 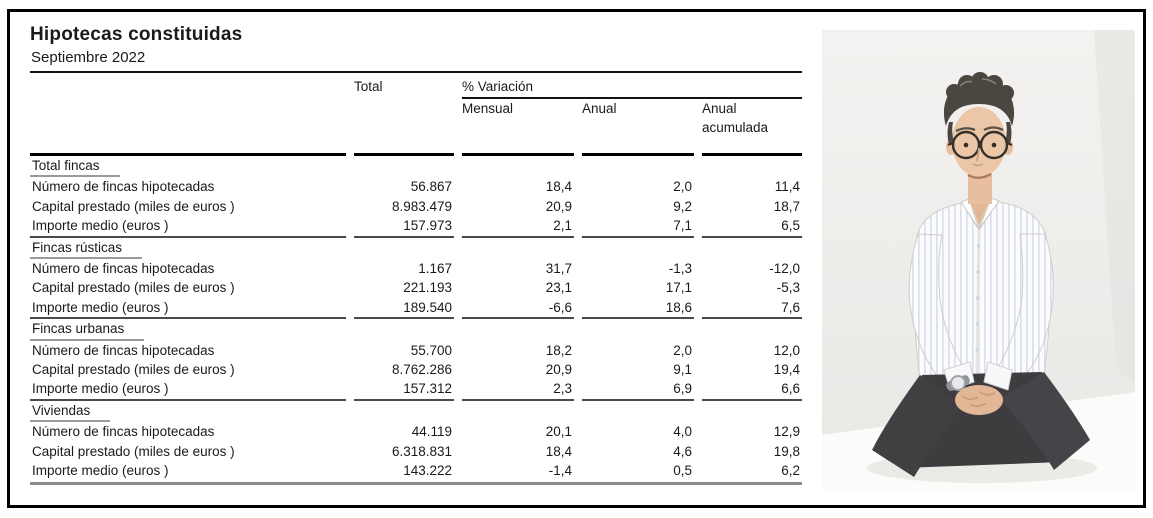 I want to click on value-cell-annual-cumulative: 19,4, so click(x=786, y=370).